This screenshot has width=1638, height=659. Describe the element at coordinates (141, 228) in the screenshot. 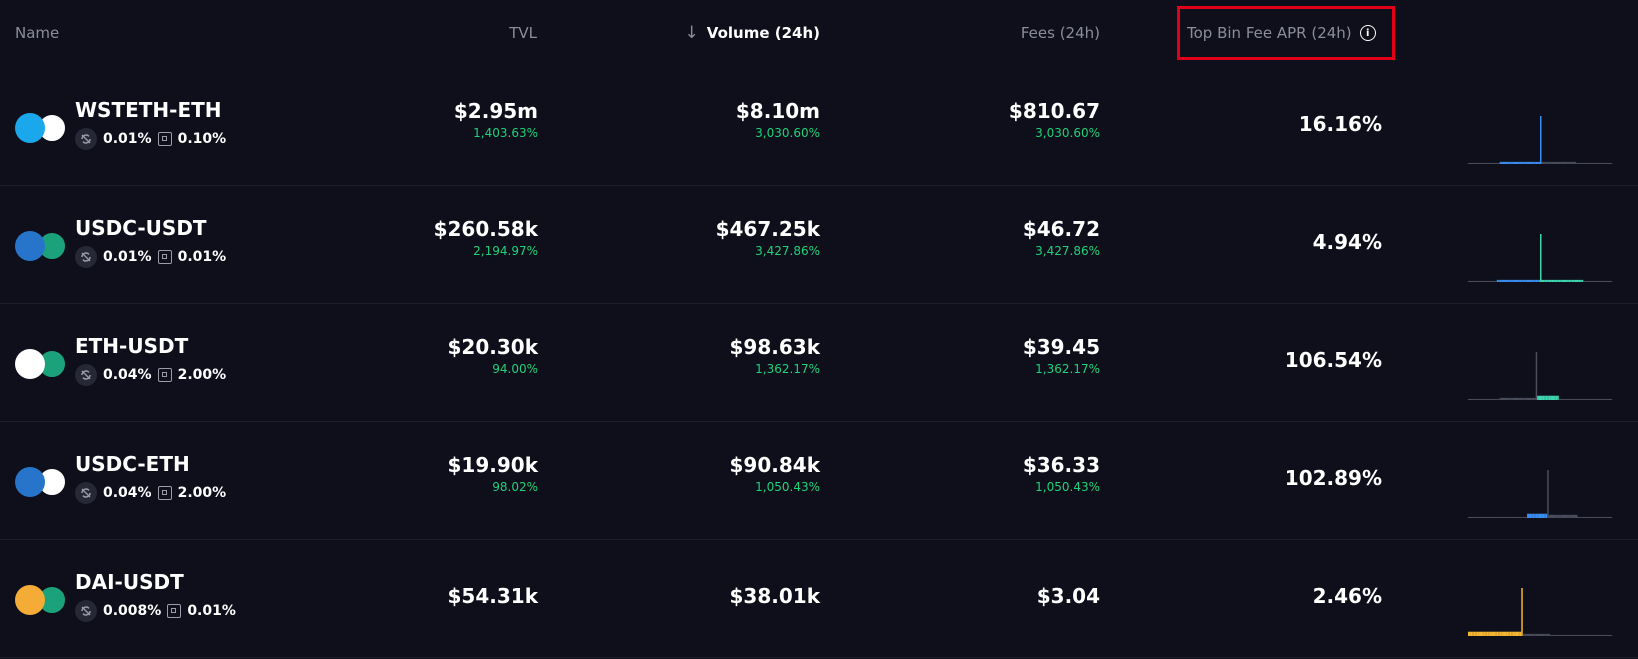

I see `pool-name: USDC-USDT` at that location.